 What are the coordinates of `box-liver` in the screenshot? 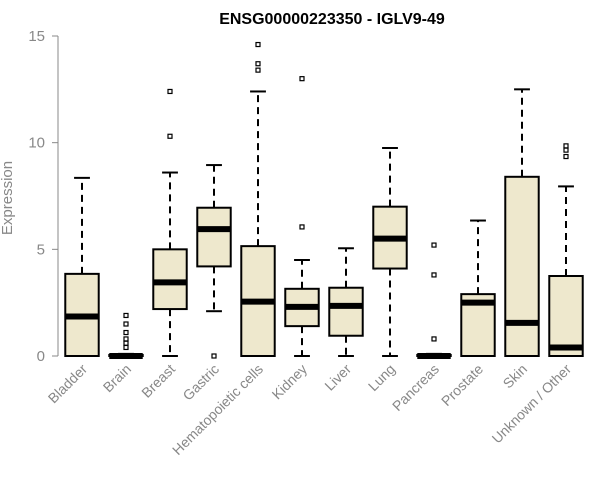 It's located at (346, 302).